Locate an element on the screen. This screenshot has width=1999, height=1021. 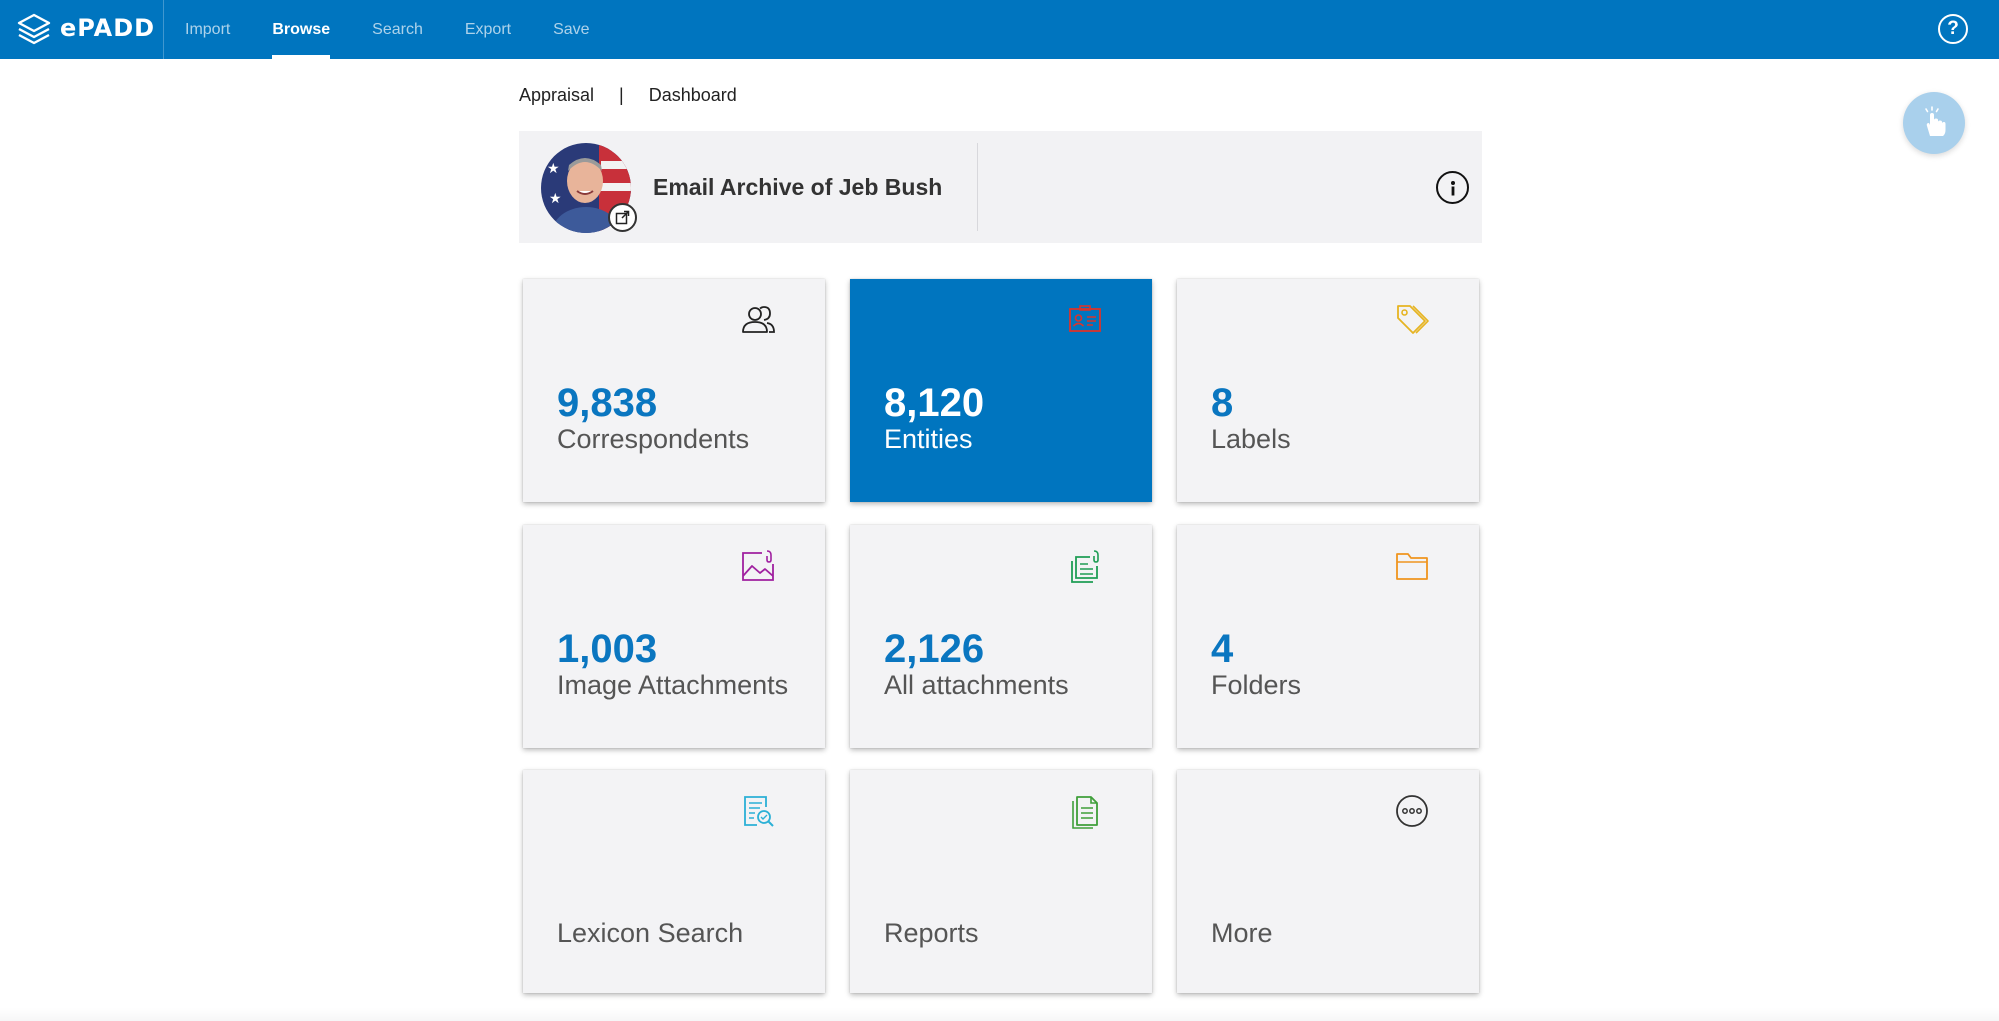
all-attachments-label: All attachments is located at coordinates (976, 685).